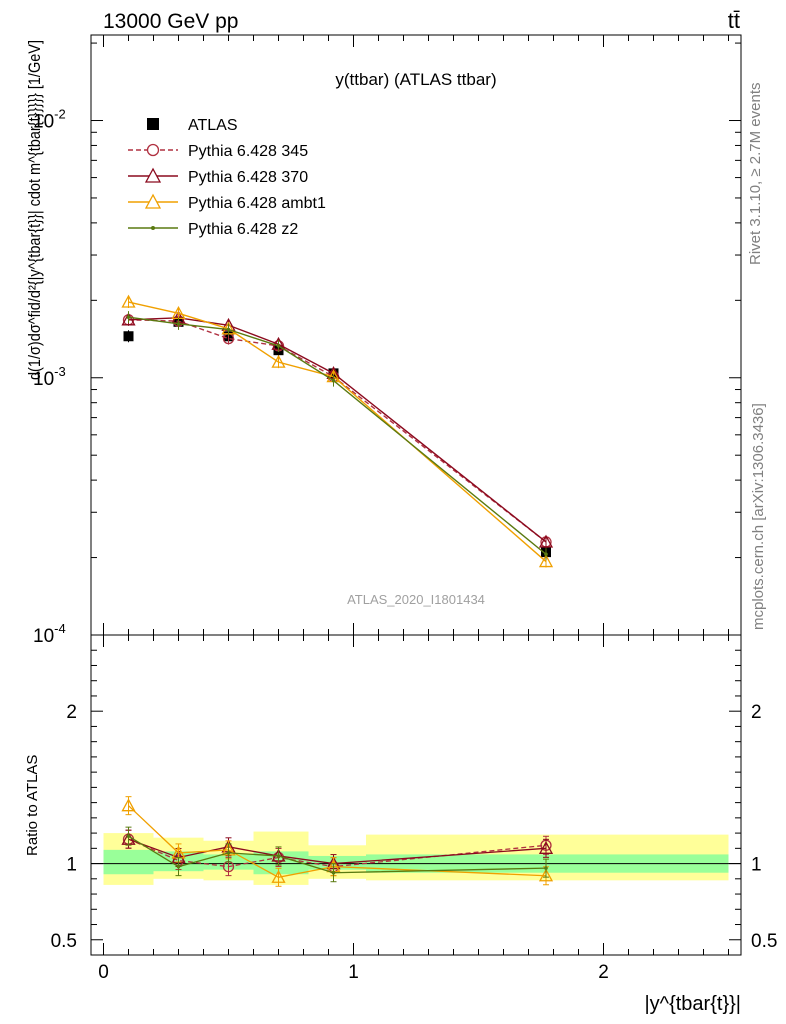 The width and height of the screenshot is (786, 1024). I want to click on x-axis-label: |y^{tbar{t}}|, so click(692, 1004).